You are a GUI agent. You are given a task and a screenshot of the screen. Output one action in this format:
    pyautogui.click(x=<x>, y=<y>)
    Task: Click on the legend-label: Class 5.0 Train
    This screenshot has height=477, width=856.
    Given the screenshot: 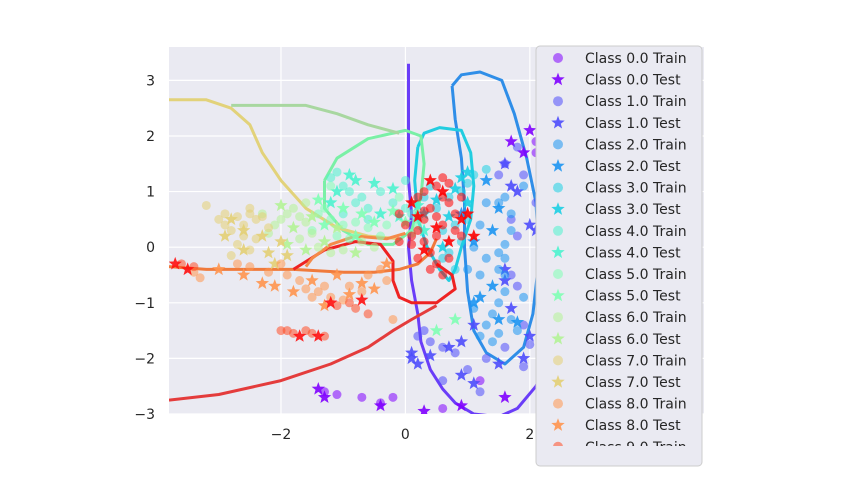 What is the action you would take?
    pyautogui.click(x=636, y=275)
    